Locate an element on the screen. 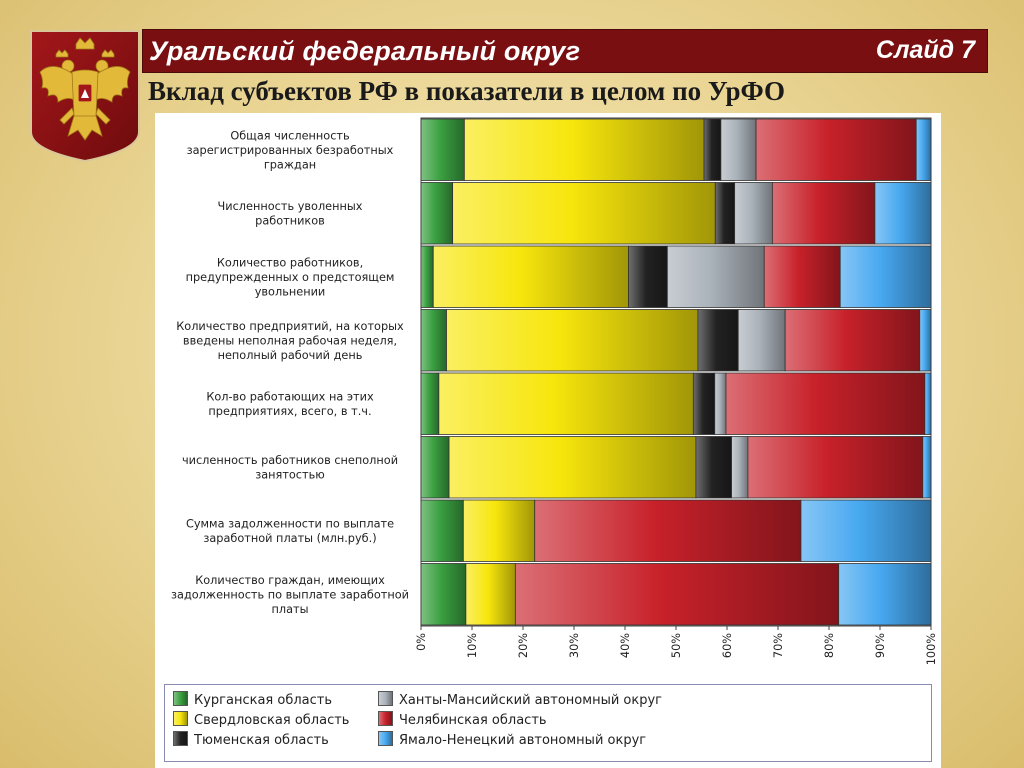 The width and height of the screenshot is (1024, 768). x-tick-label: 90% is located at coordinates (880, 645).